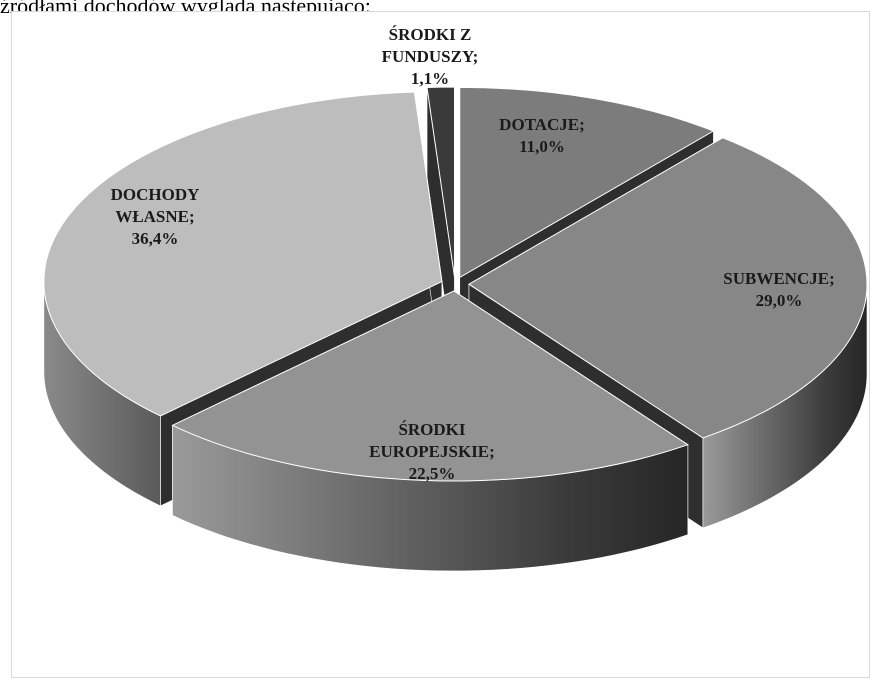  I want to click on label-dotacje: DOTACJE; 11,0%, so click(542, 135).